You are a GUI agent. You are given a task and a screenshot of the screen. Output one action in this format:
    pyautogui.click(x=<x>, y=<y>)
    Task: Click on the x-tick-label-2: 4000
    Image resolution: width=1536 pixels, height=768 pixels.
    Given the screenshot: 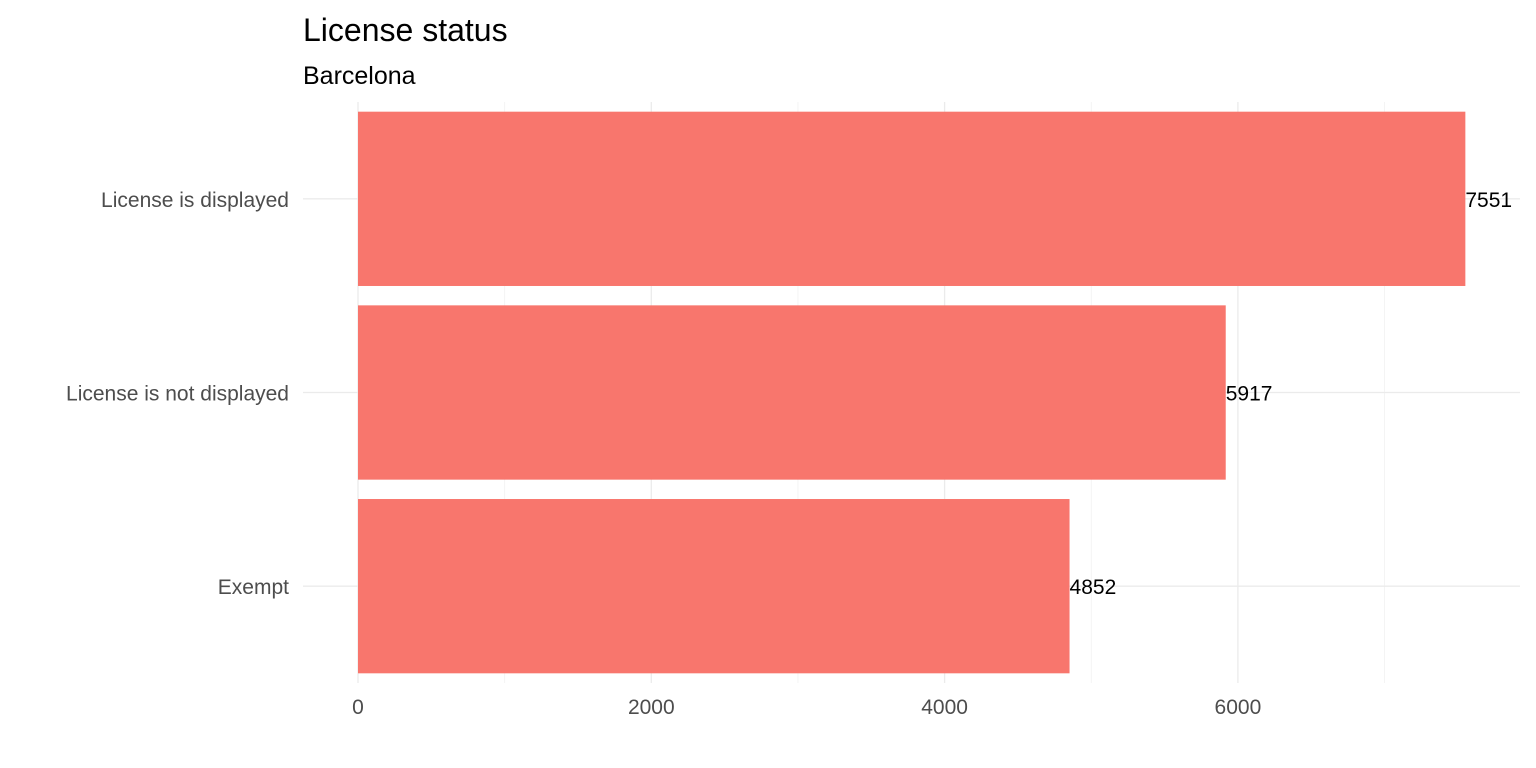 What is the action you would take?
    pyautogui.click(x=944, y=707)
    